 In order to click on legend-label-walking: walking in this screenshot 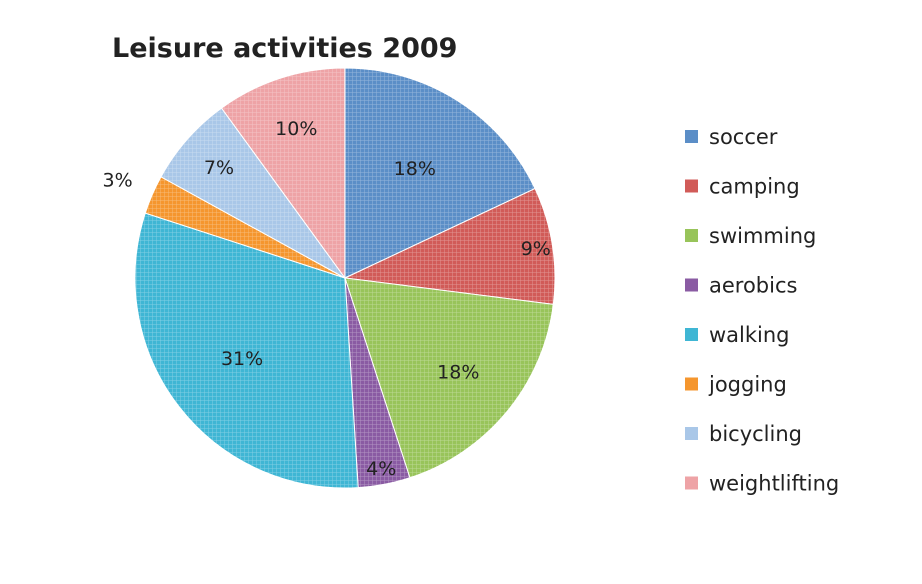, I will do `click(749, 335)`.